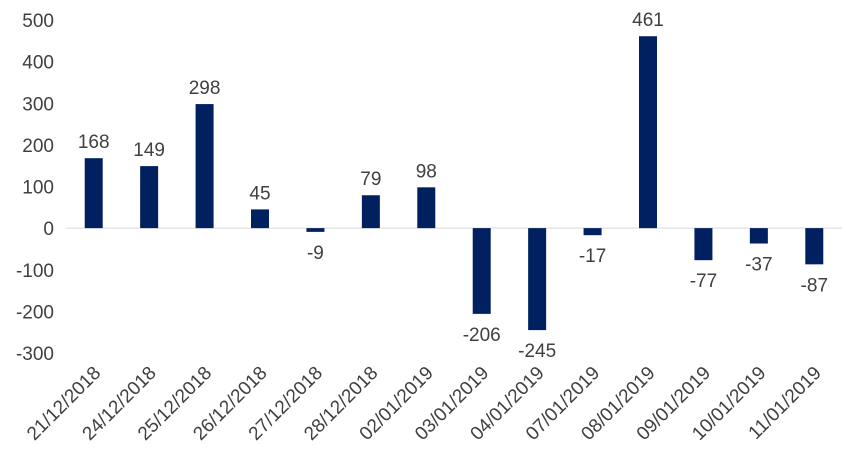  What do you see at coordinates (94, 142) in the screenshot?
I see `data-label: 168` at bounding box center [94, 142].